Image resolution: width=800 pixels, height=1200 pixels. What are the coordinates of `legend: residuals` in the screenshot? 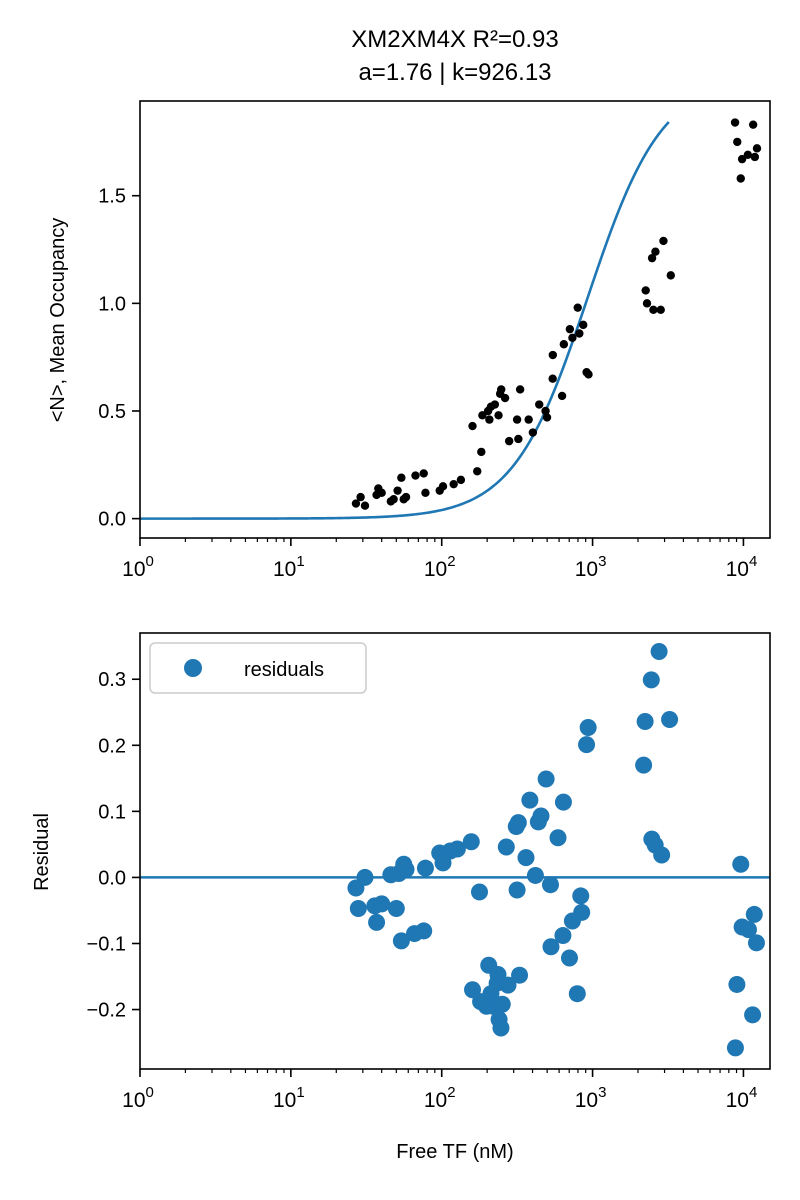 It's located at (258, 668).